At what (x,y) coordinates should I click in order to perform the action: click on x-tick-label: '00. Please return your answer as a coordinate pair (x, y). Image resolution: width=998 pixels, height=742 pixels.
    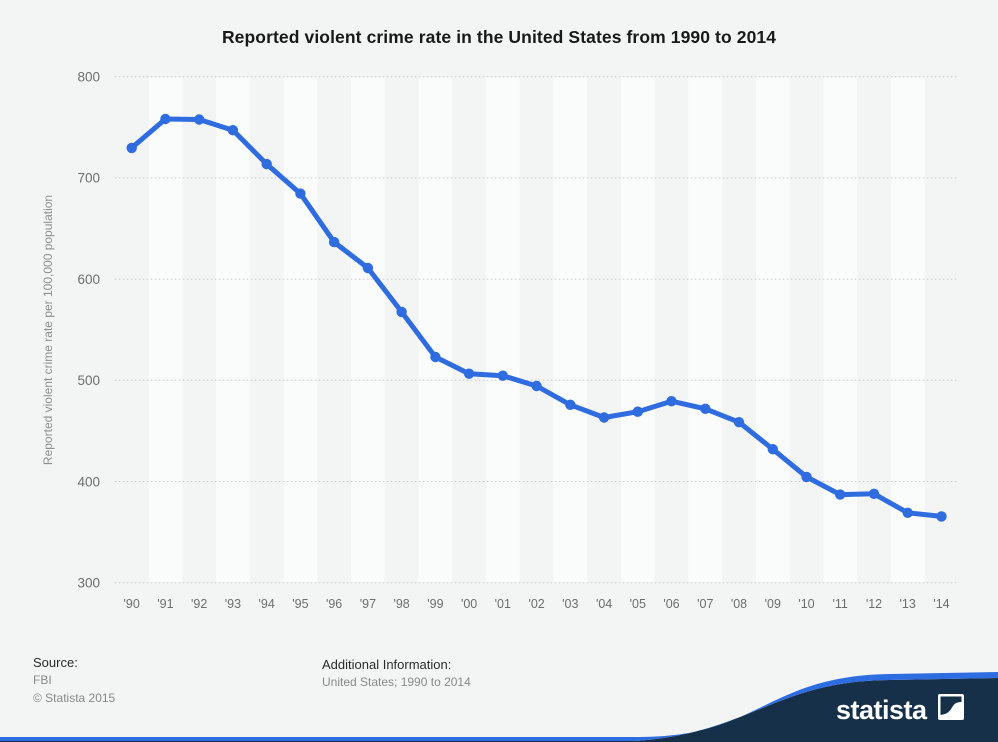
    Looking at the image, I should click on (469, 604).